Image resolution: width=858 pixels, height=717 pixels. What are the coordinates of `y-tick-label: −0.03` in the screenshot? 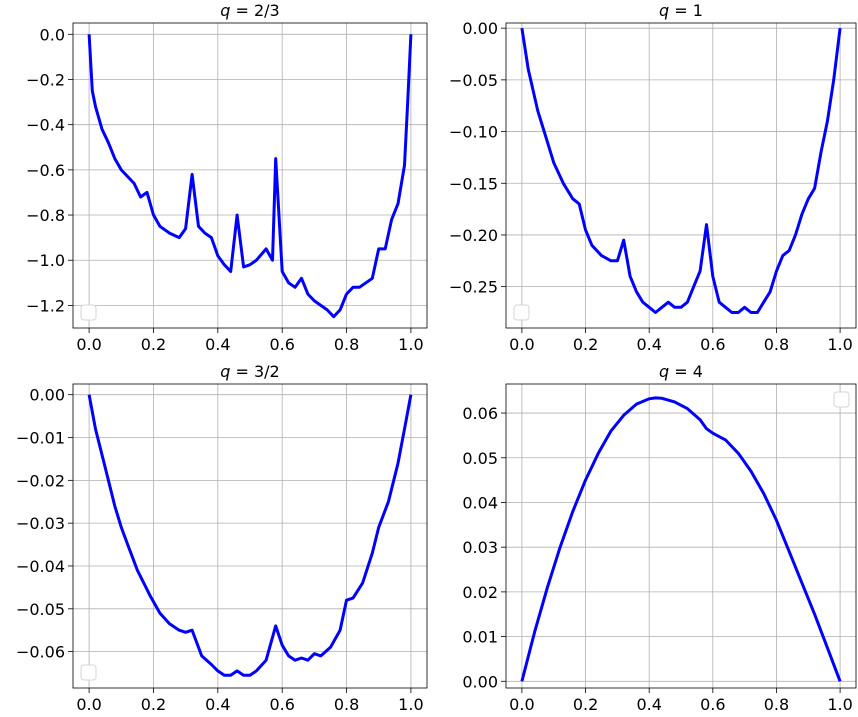 It's located at (40, 523).